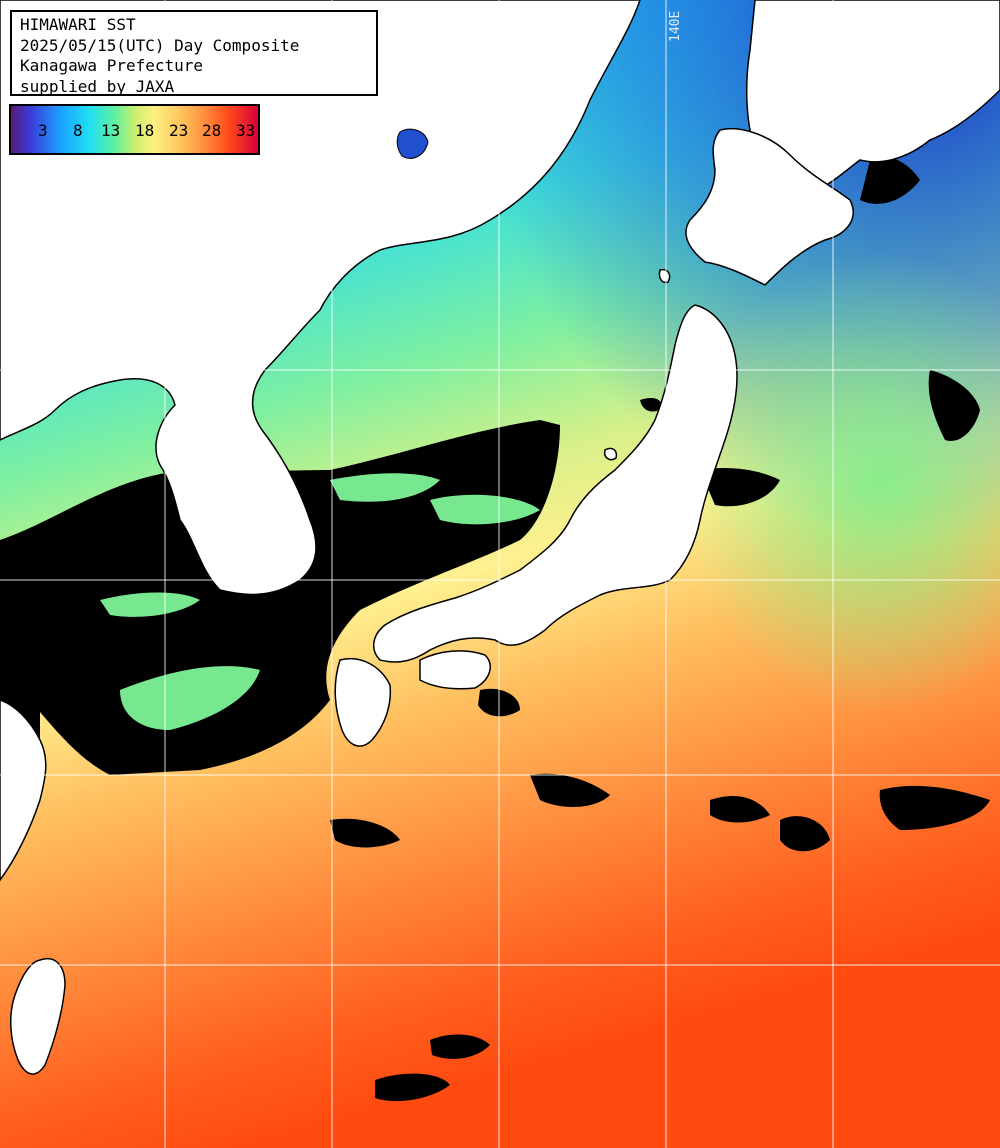 The height and width of the screenshot is (1148, 1000). Describe the element at coordinates (160, 45) in the screenshot. I see `title-line-2: 2025/05/15(UTC) Day Composite` at that location.